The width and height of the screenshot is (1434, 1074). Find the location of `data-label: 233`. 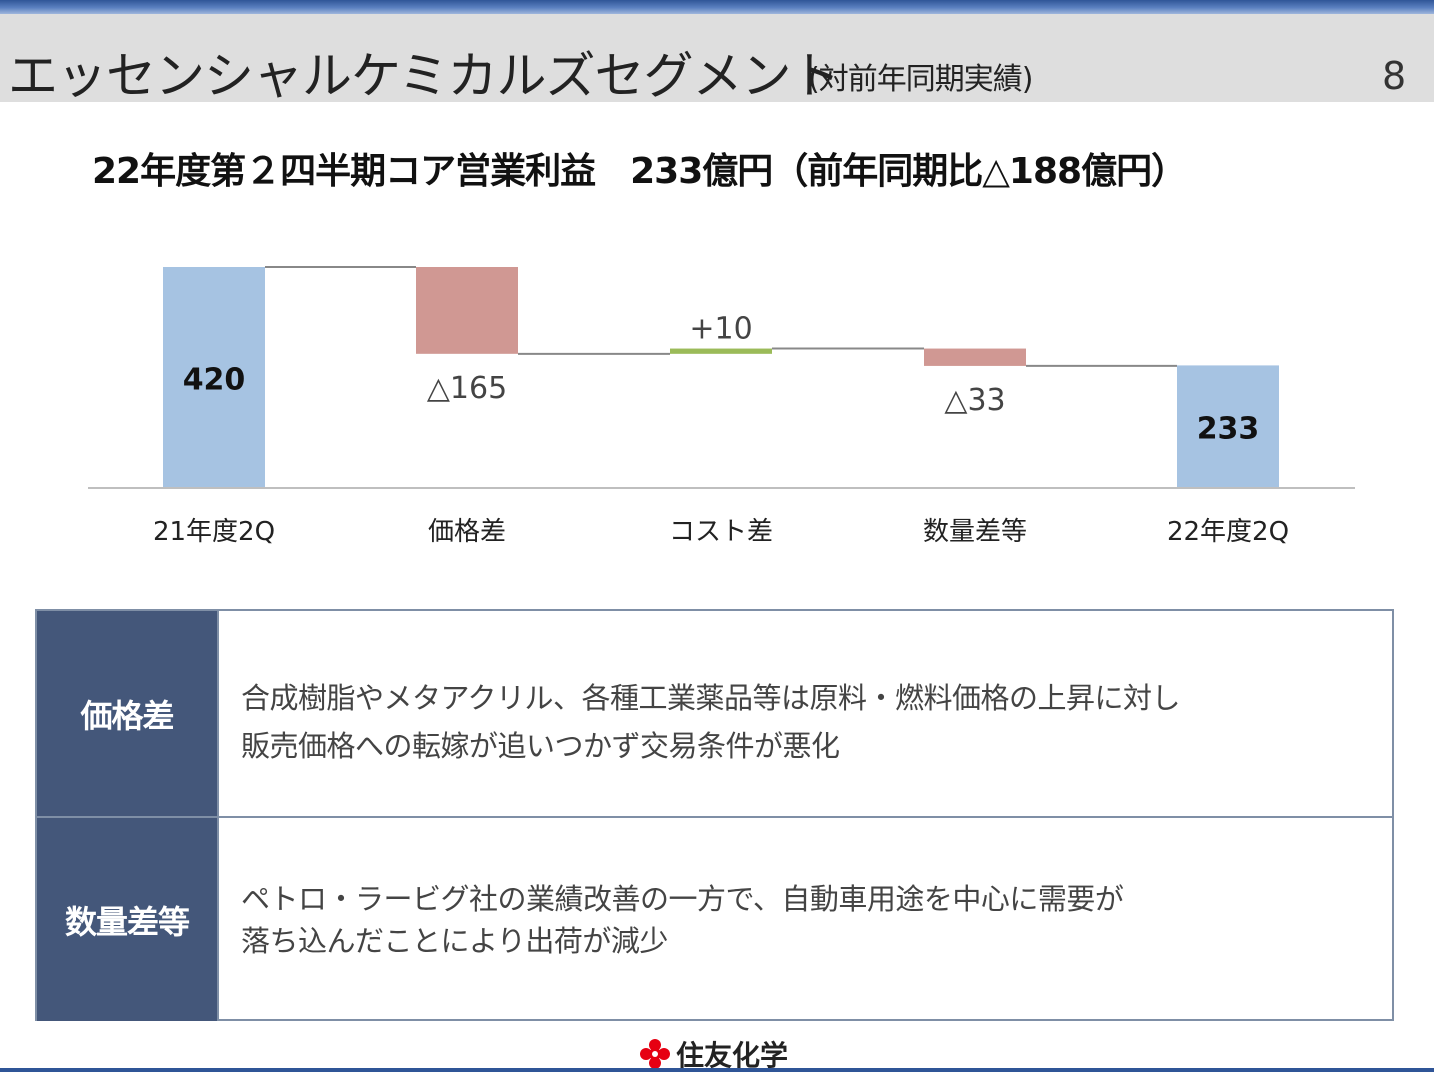

data-label: 233 is located at coordinates (1228, 429).